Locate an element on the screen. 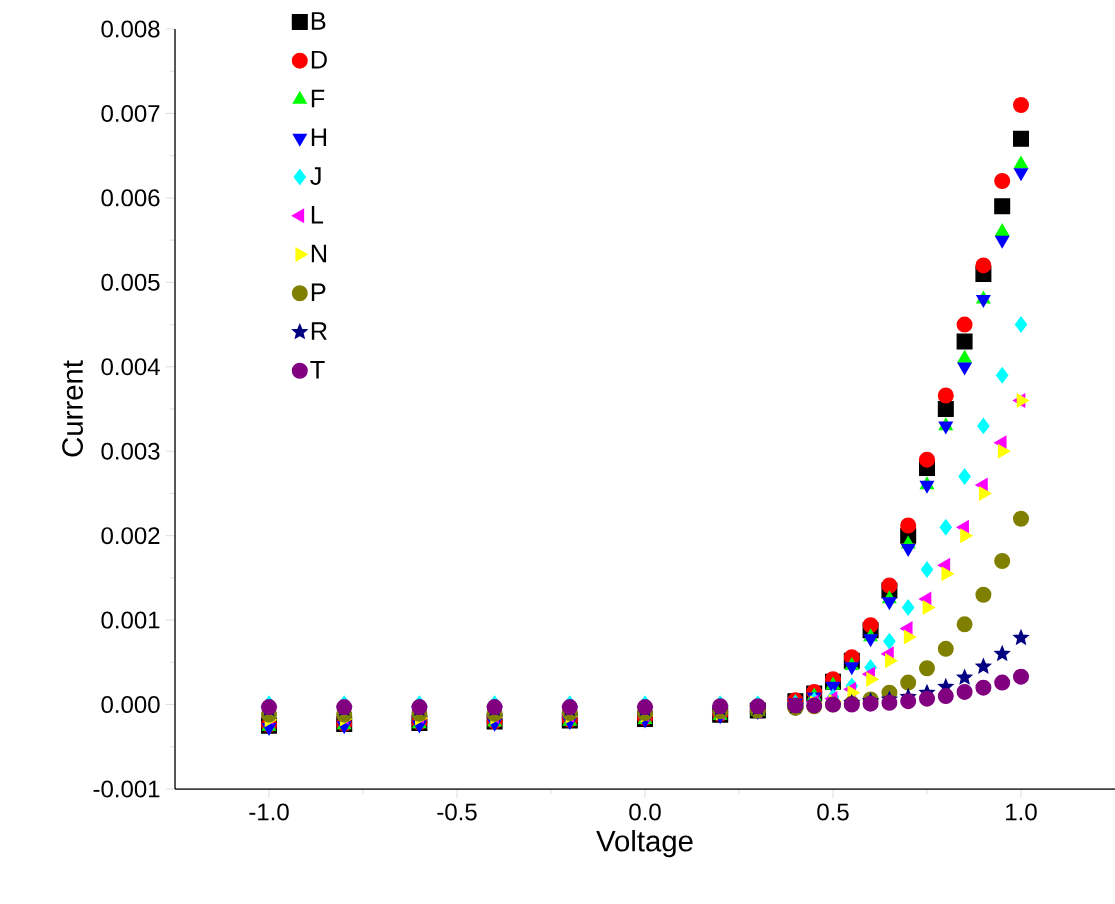 This screenshot has height=904, width=1115. y-tick-label: 0.001 is located at coordinates (130, 620).